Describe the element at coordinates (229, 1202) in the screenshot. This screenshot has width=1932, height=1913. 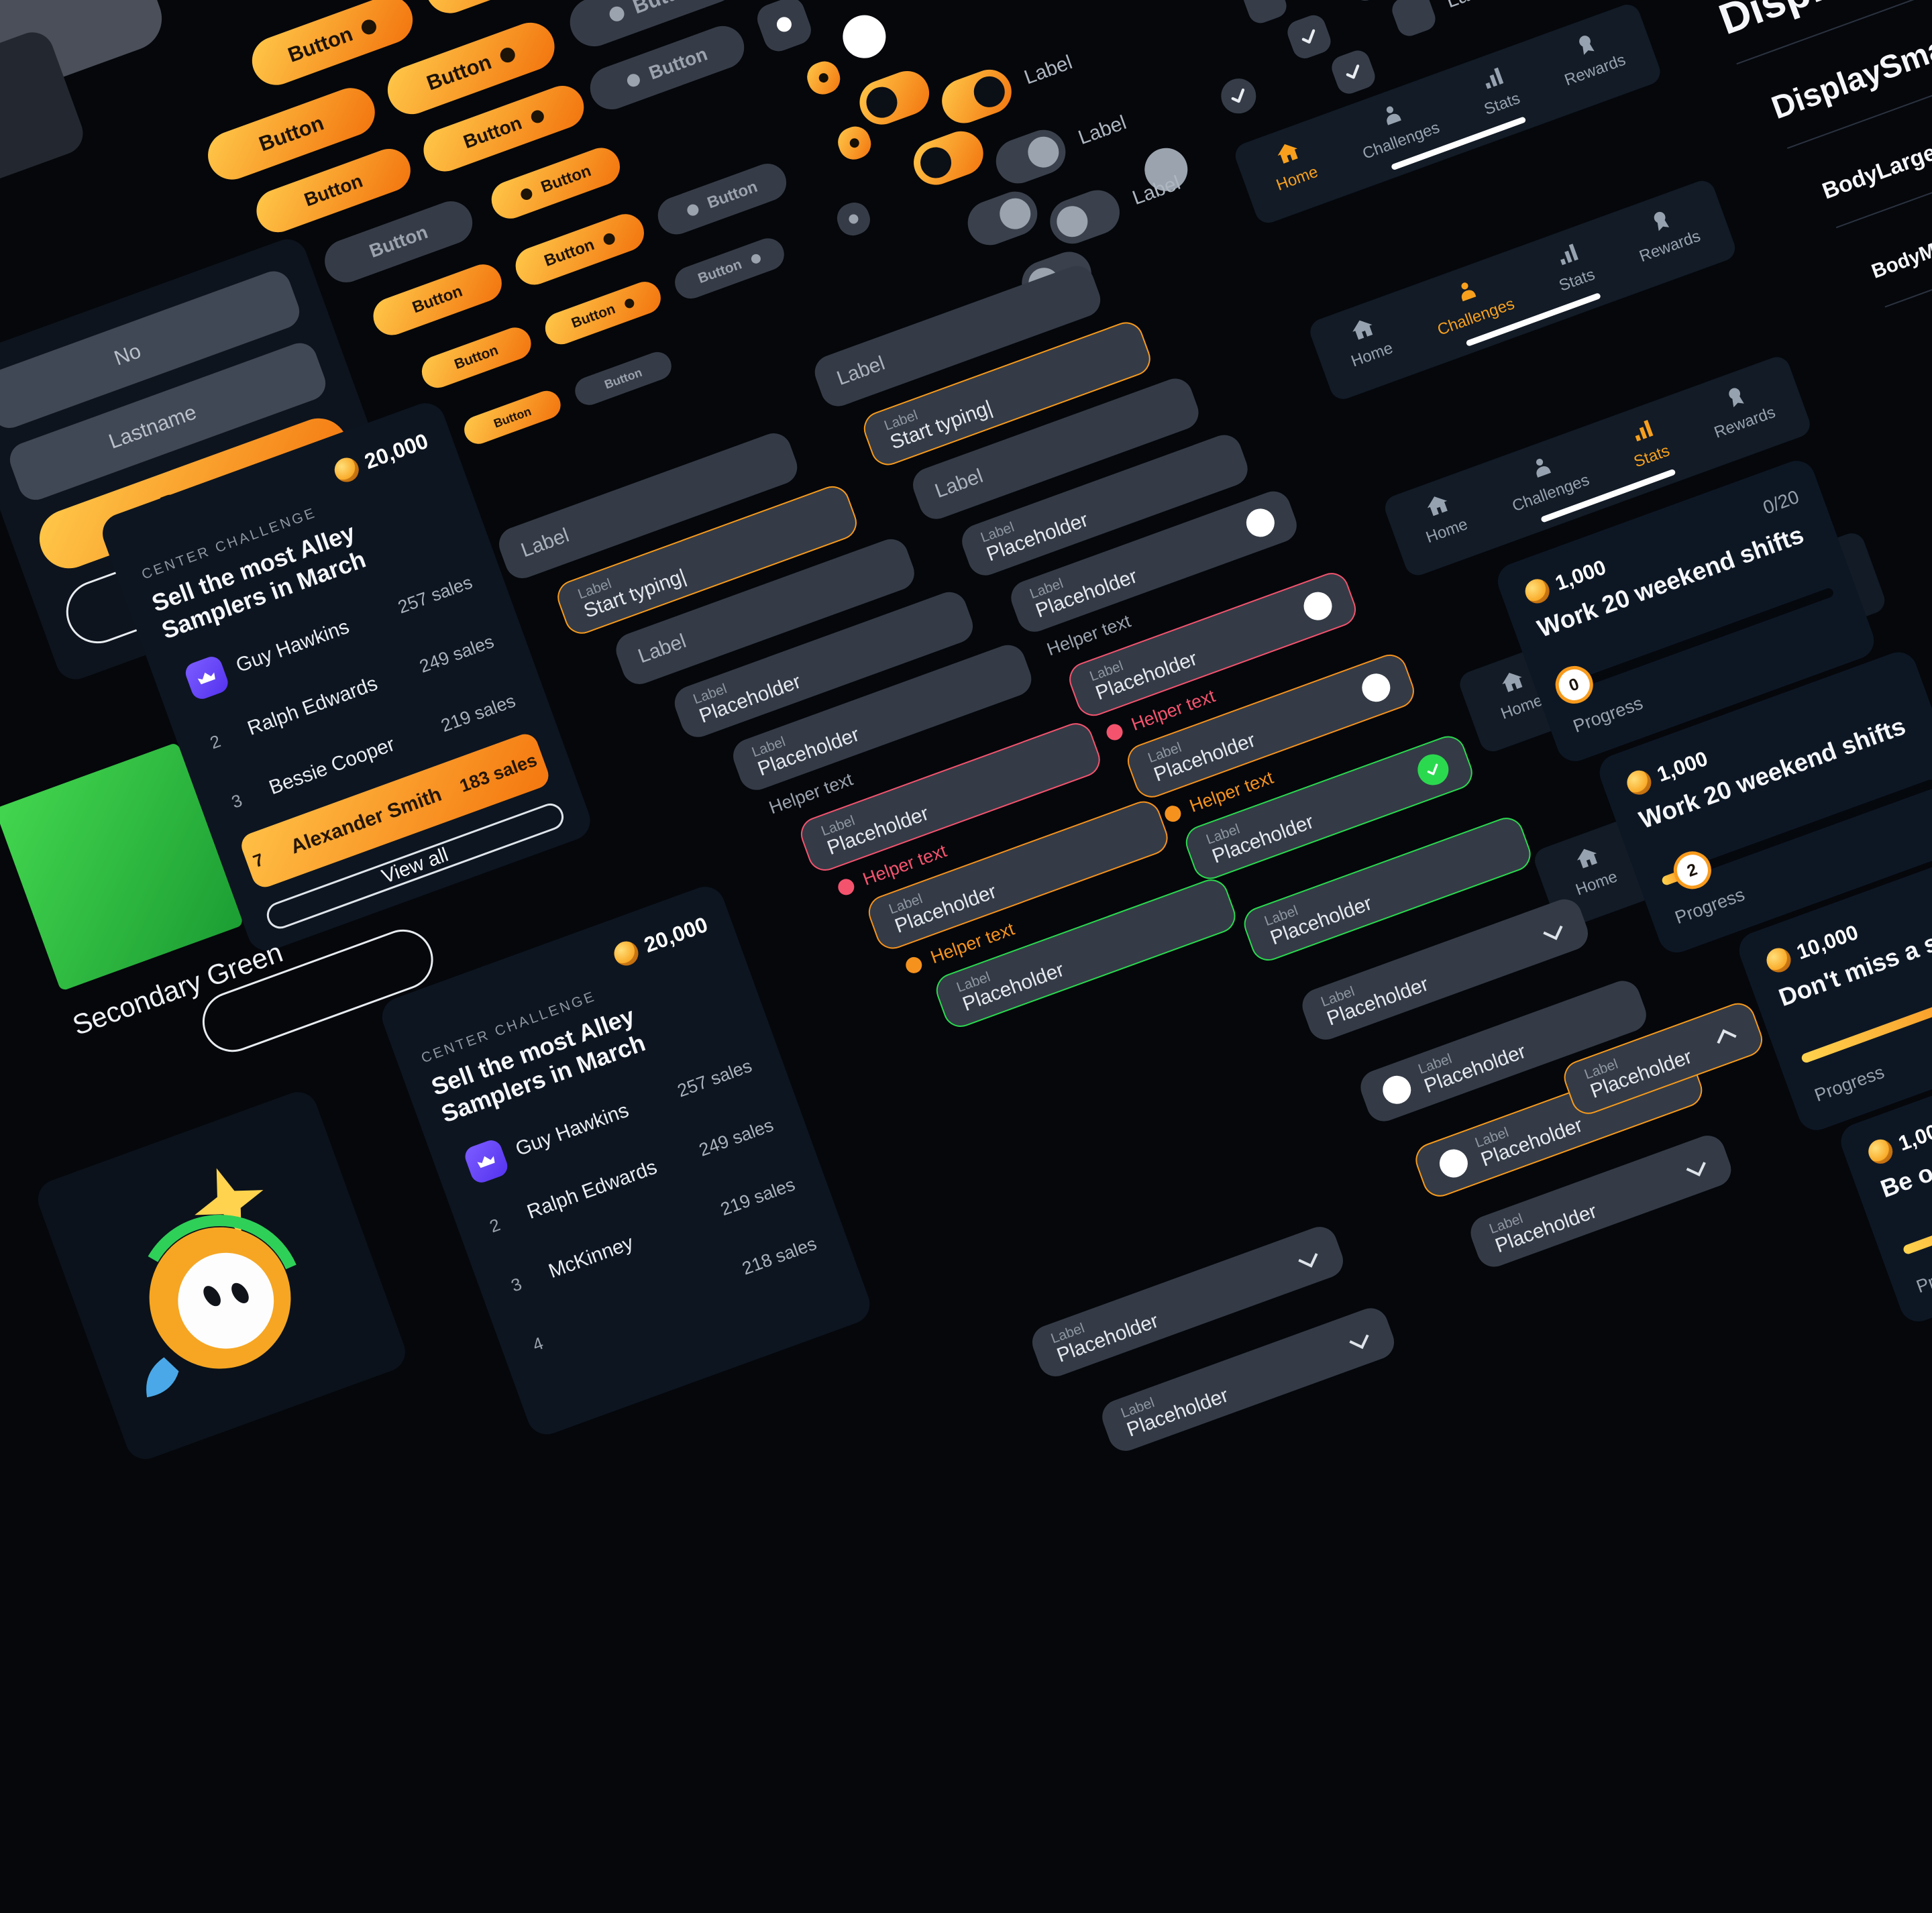
I see `sparkle-icon` at that location.